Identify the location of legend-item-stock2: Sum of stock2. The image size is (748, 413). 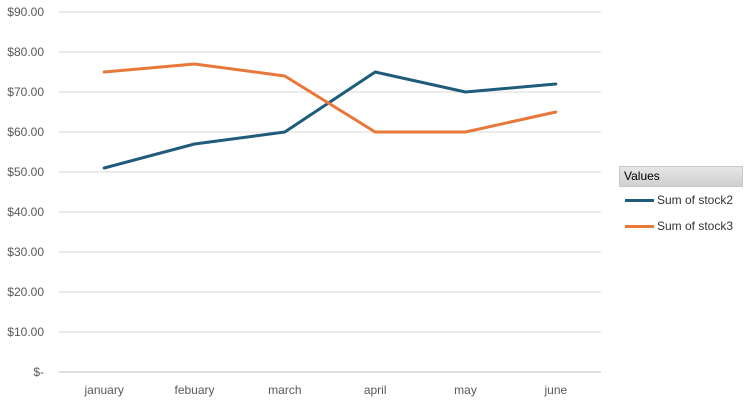
(681, 200).